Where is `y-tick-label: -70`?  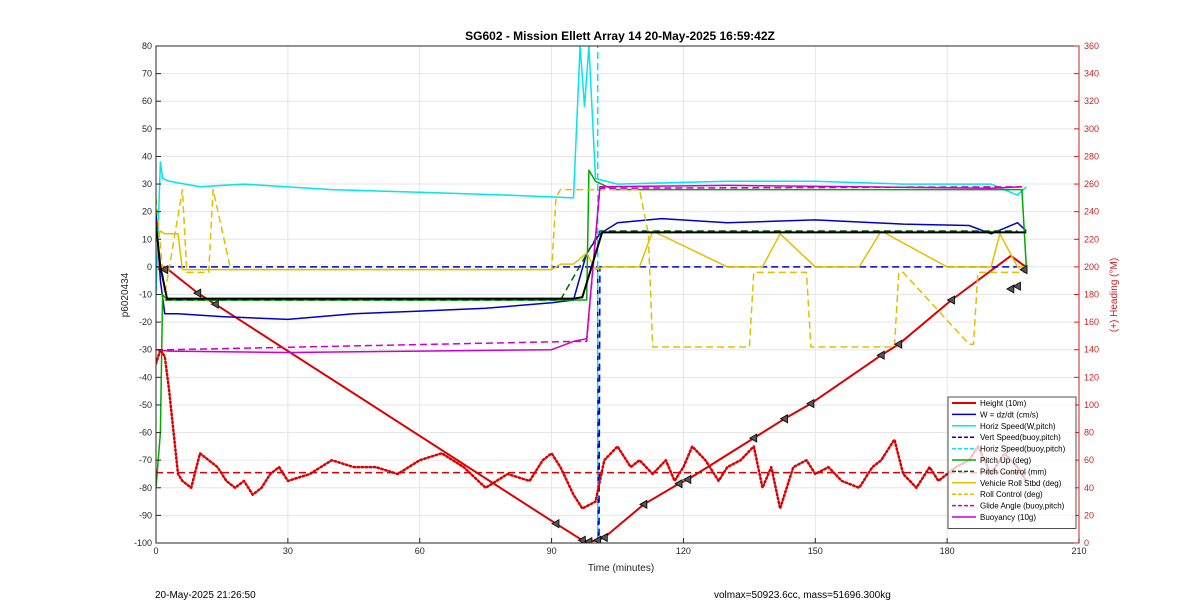 y-tick-label: -70 is located at coordinates (145, 460).